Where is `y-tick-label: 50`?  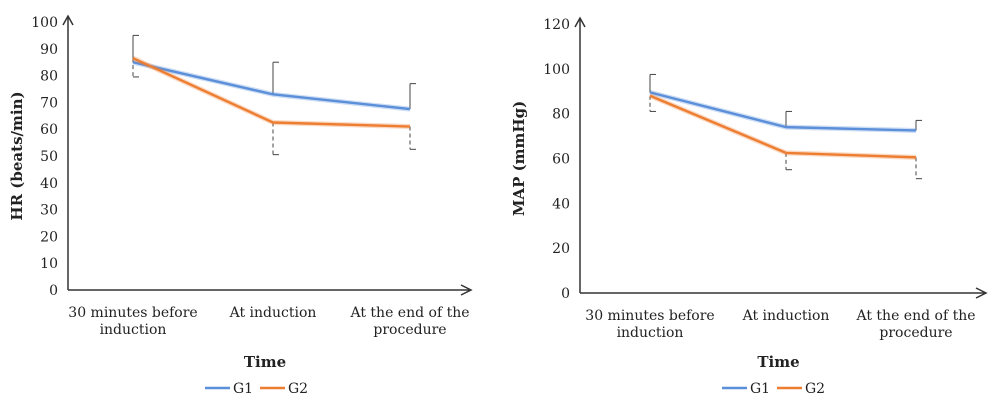 y-tick-label: 50 is located at coordinates (49, 157).